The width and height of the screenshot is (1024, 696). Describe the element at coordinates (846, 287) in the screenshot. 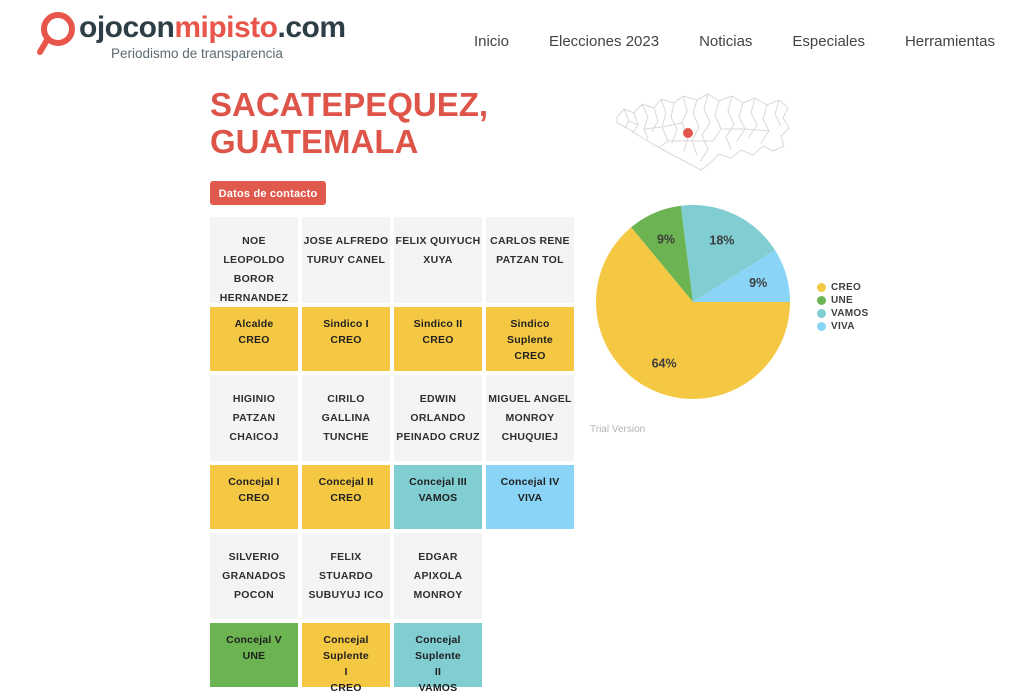

I see `legend-label: CREO` at that location.